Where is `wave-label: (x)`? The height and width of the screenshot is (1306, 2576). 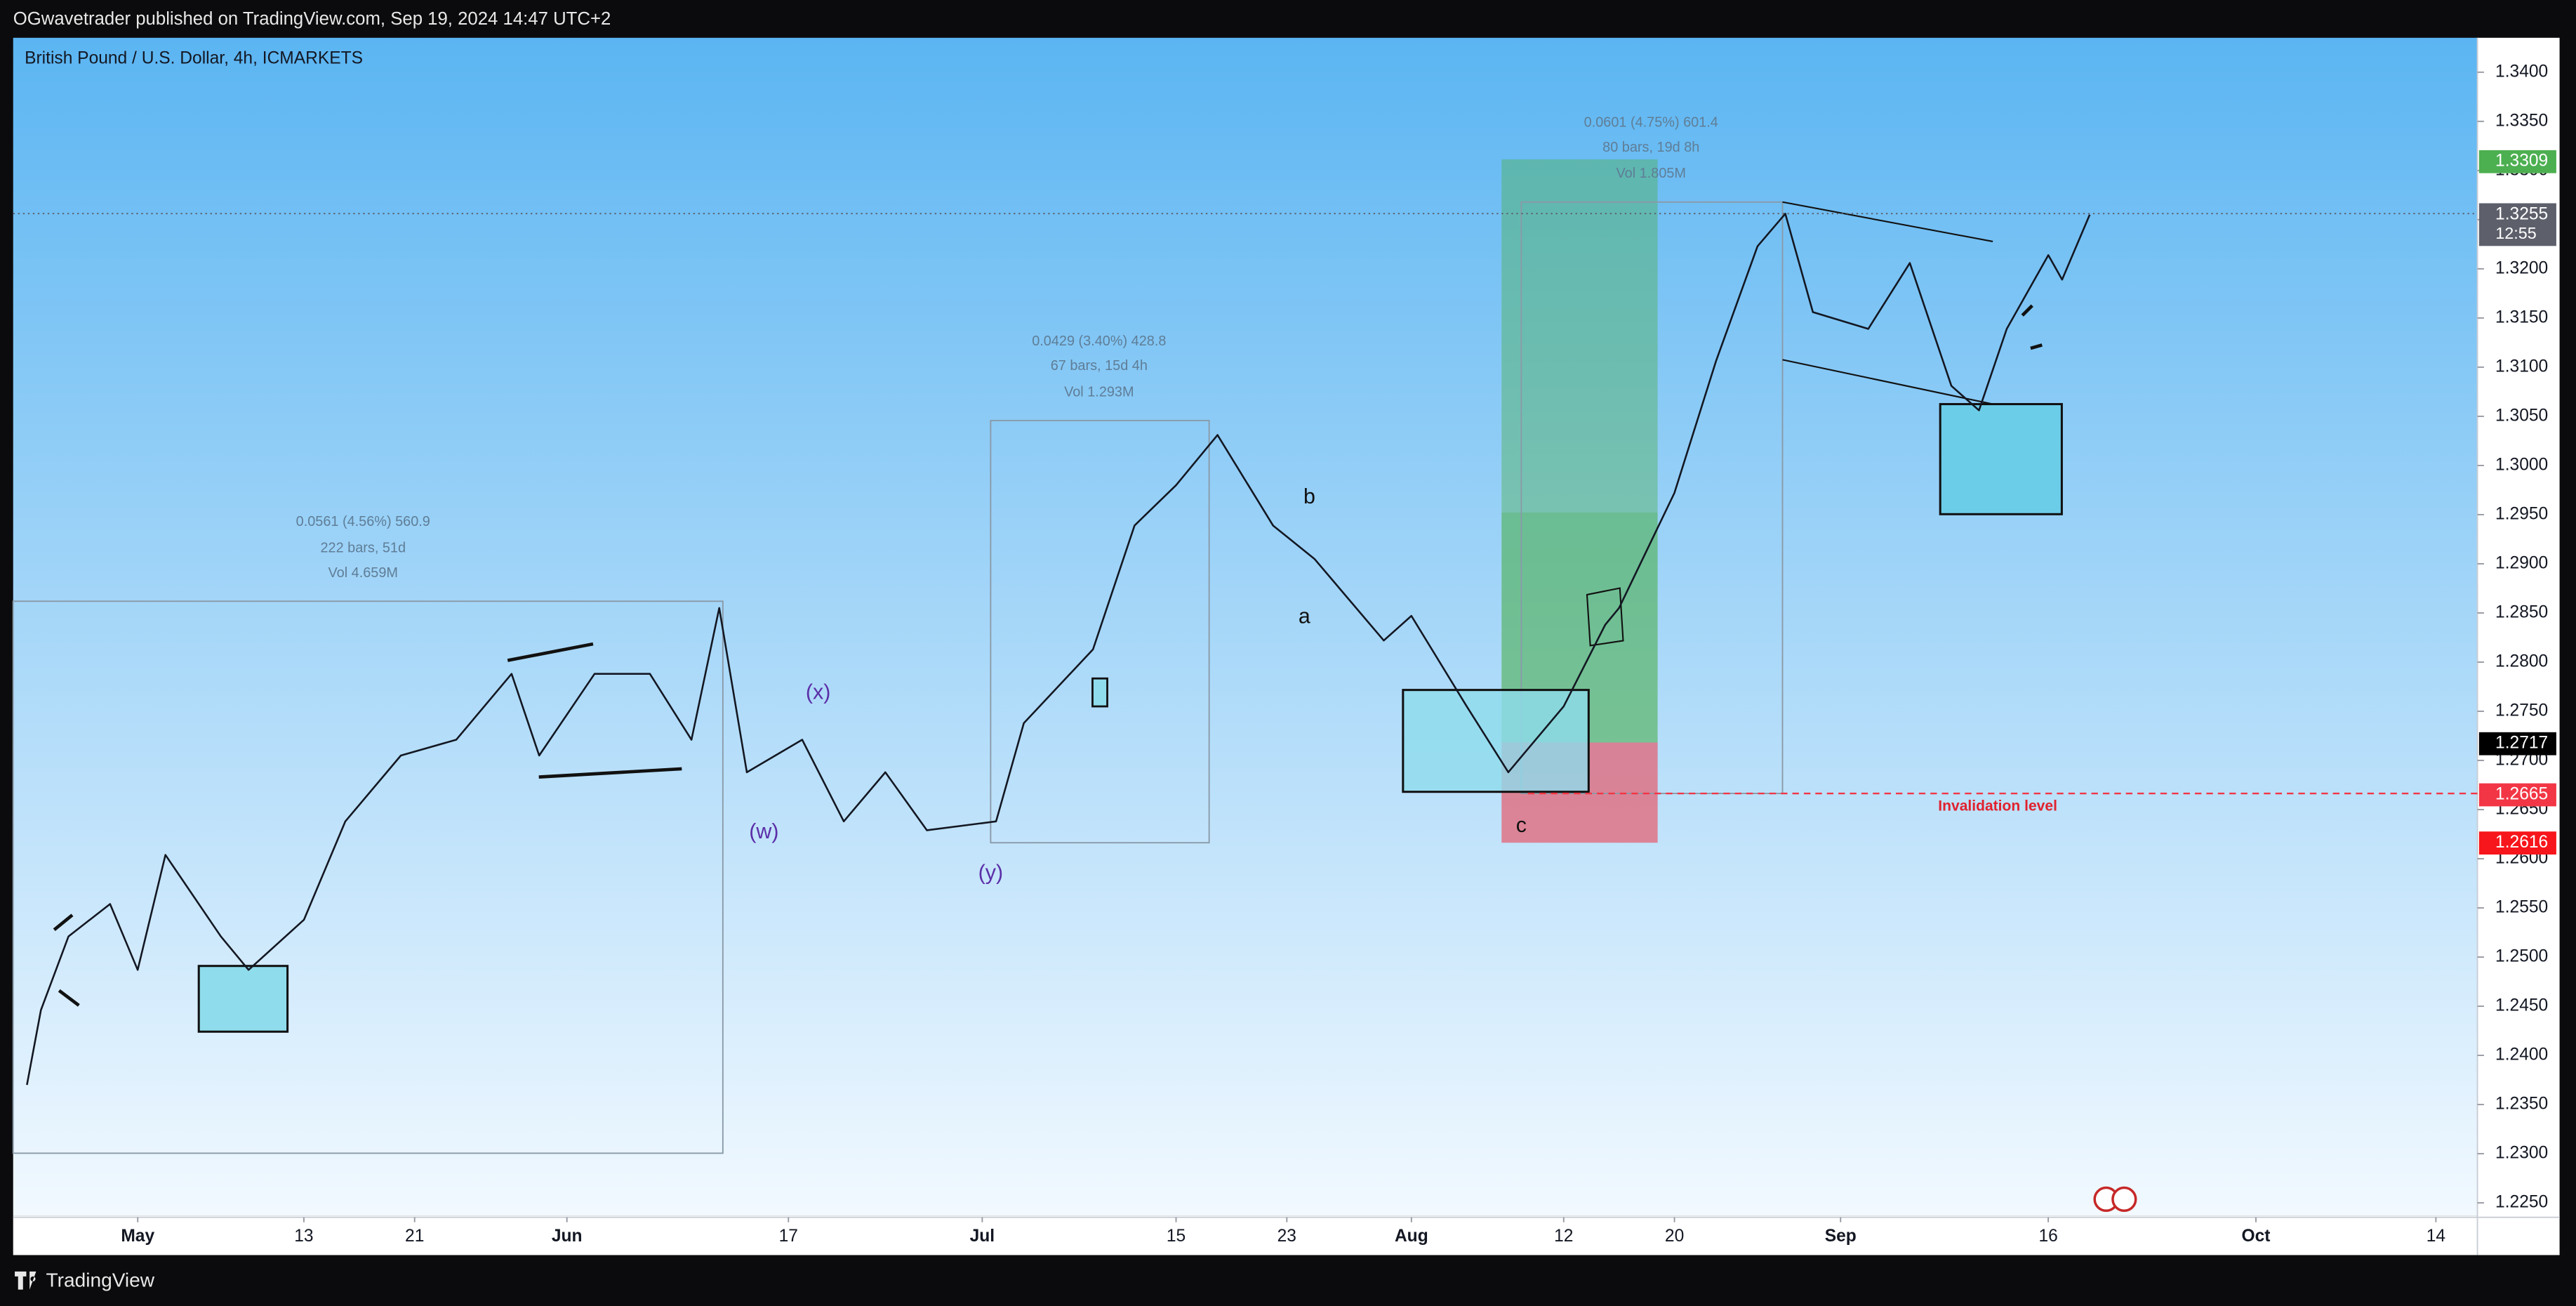 wave-label: (x) is located at coordinates (818, 692).